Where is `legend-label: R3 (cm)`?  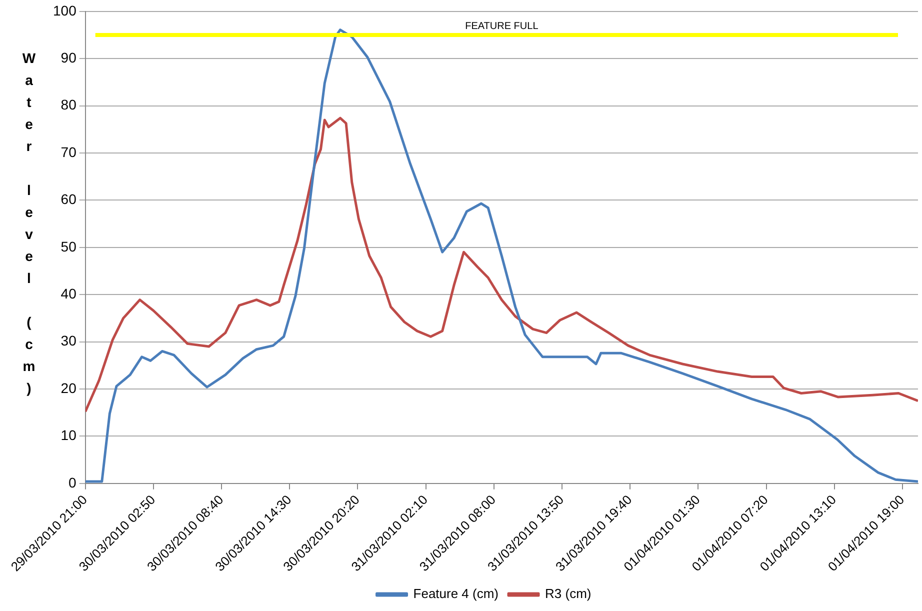 legend-label: R3 (cm) is located at coordinates (568, 594).